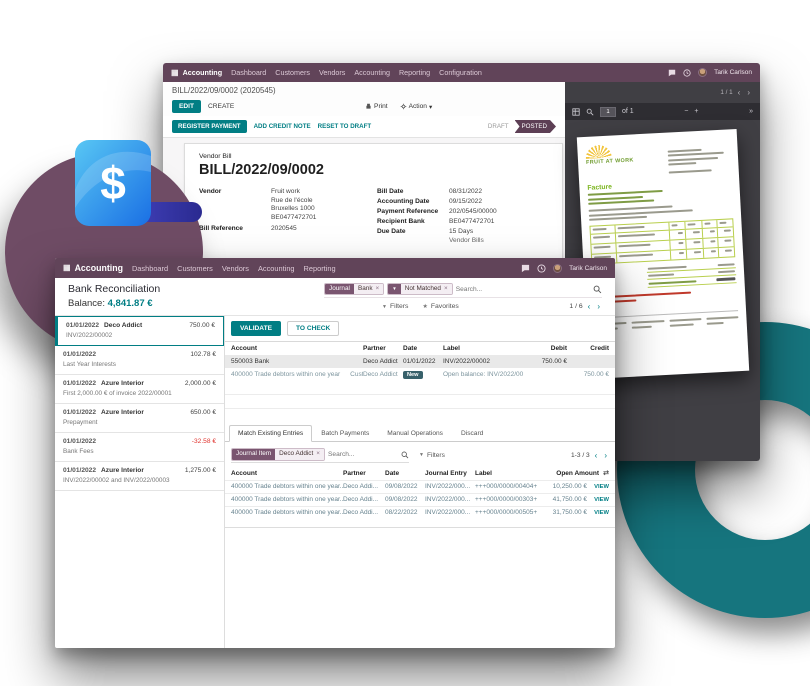 The width and height of the screenshot is (810, 686). I want to click on doc-type-label: Vendor Bill, so click(215, 156).